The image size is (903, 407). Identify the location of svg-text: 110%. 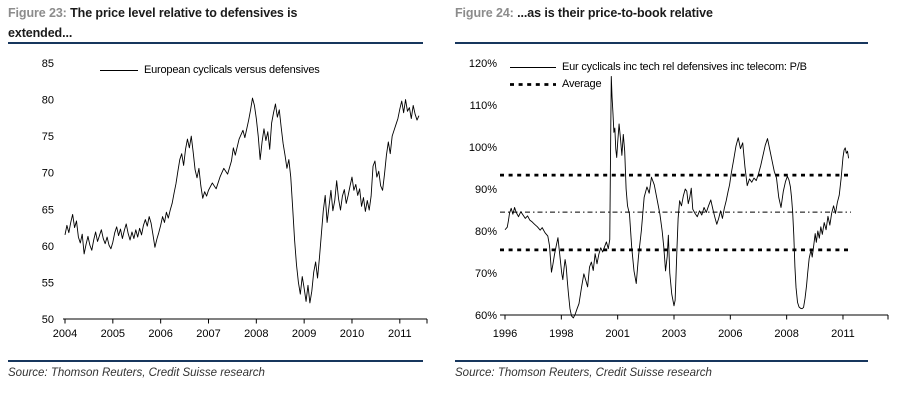
(484, 106).